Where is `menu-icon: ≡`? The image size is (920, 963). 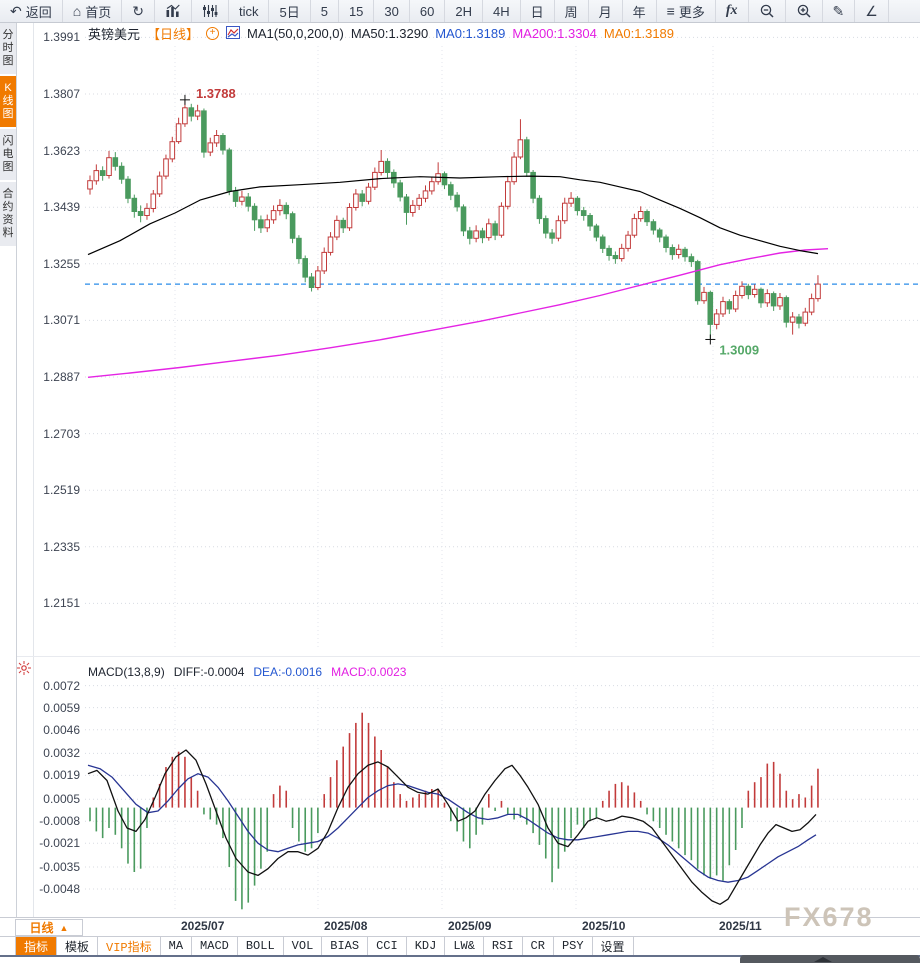
menu-icon: ≡ is located at coordinates (670, 11).